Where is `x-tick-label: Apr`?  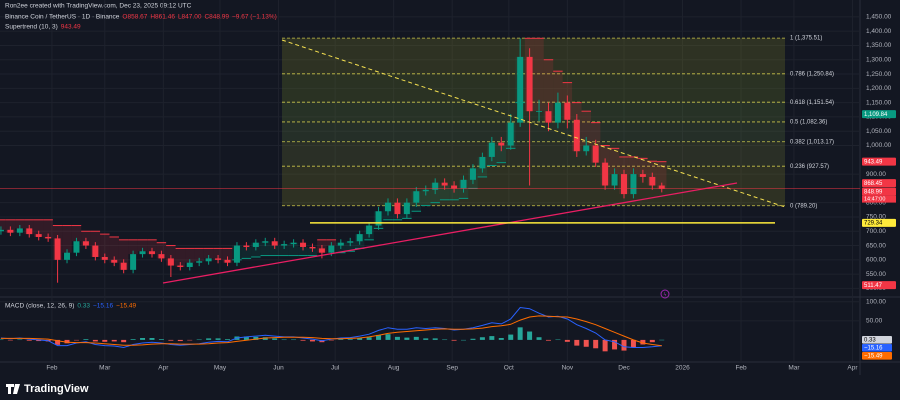
x-tick-label: Apr is located at coordinates (852, 368).